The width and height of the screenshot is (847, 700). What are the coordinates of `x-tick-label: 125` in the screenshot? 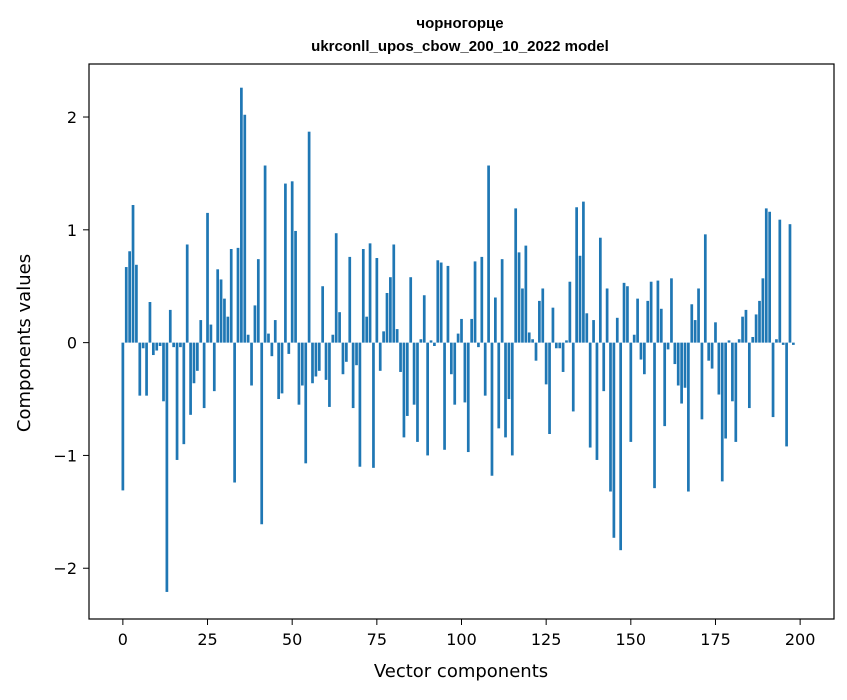 It's located at (546, 639).